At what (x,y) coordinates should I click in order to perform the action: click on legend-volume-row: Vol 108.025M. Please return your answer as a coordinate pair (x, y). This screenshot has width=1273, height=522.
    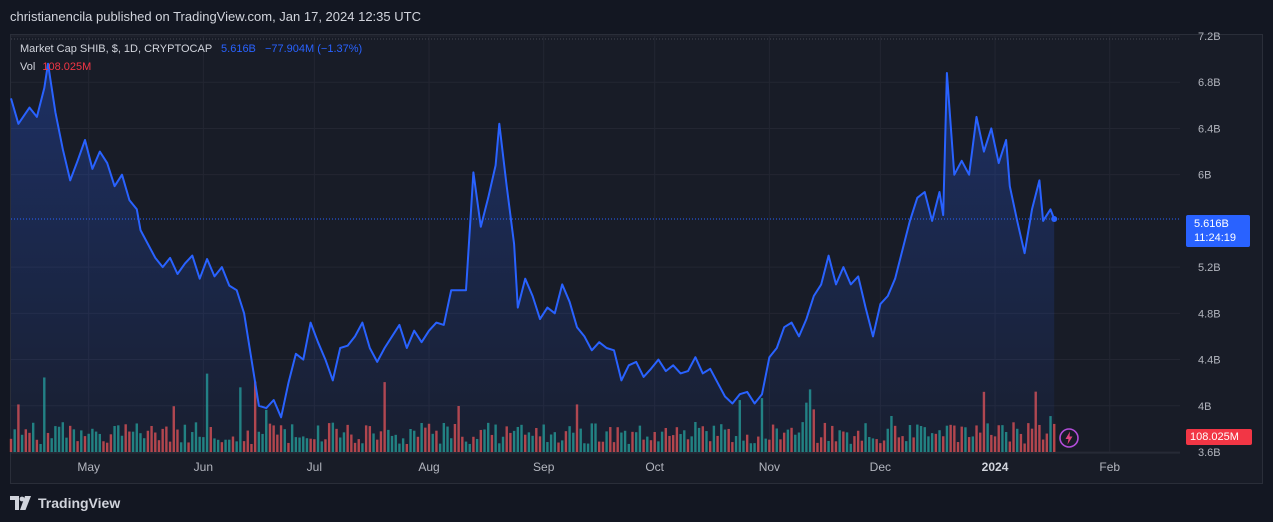
    Looking at the image, I should click on (191, 67).